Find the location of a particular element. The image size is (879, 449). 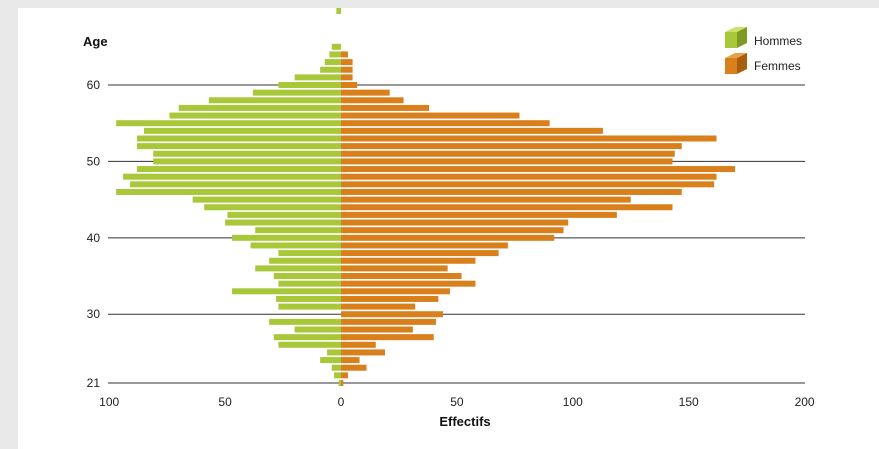

legend-item-femmes: Femmes is located at coordinates (763, 63).